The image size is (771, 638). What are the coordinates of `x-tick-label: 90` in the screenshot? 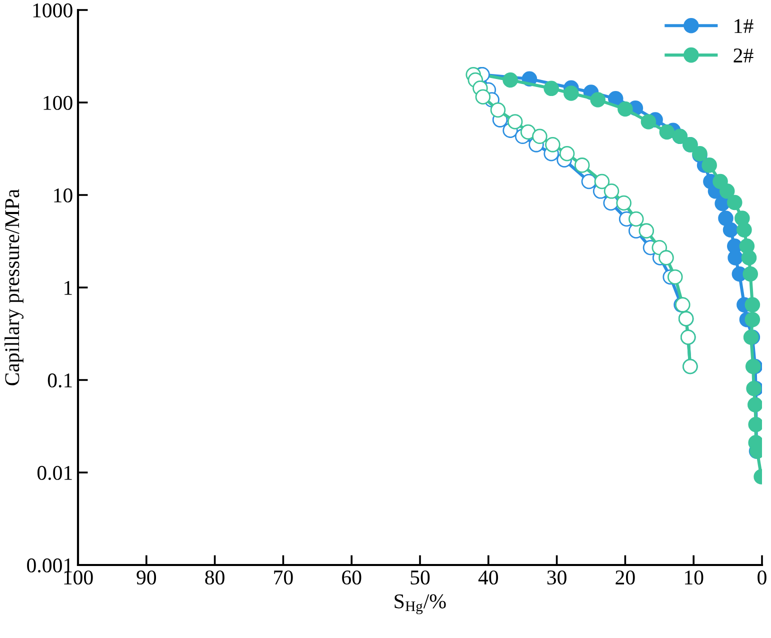 It's located at (146, 577).